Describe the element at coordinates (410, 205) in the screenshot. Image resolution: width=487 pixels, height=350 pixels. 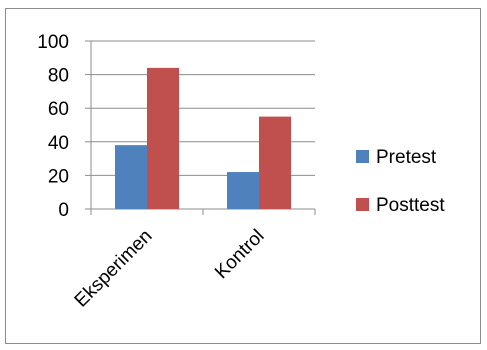
I see `legend-label-posttest: Posttest` at that location.